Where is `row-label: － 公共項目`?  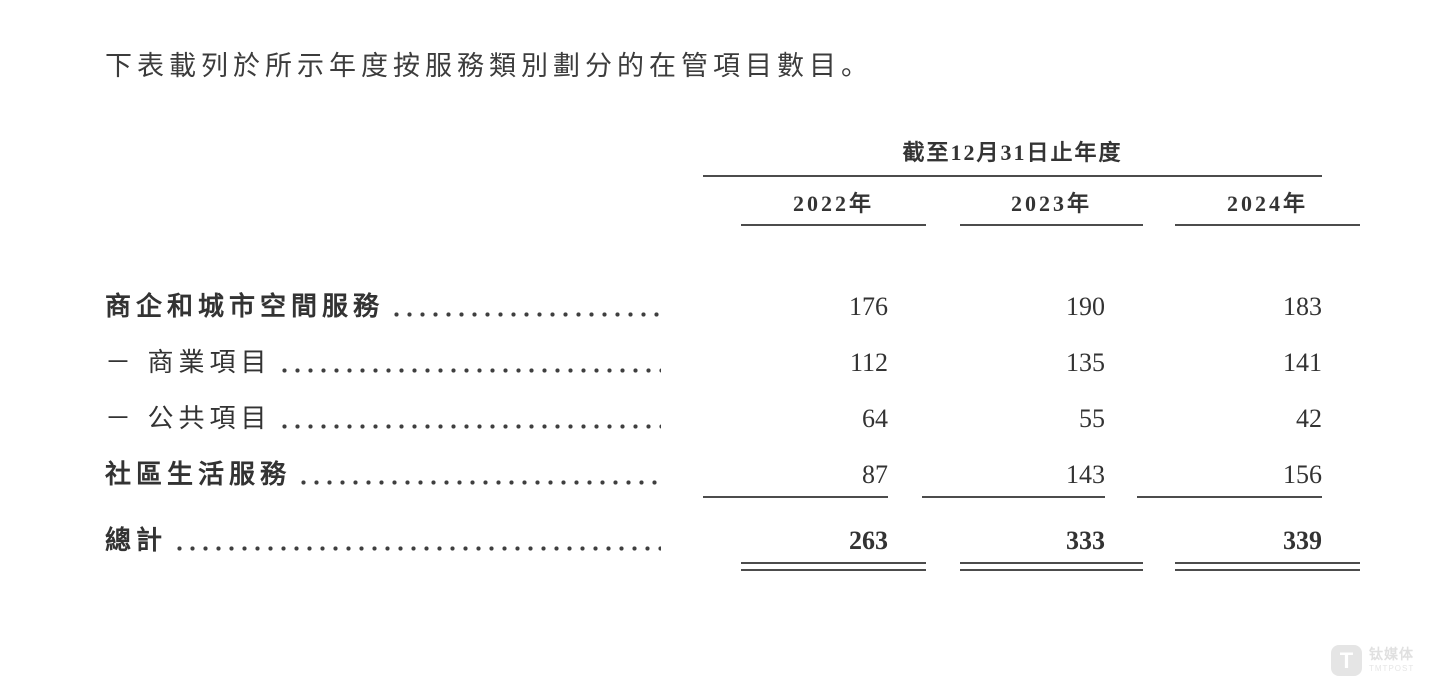 row-label: － 公共項目 is located at coordinates (188, 418).